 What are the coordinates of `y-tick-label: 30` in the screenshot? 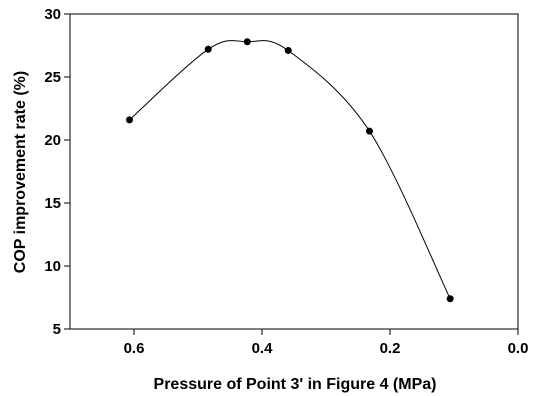 It's located at (52, 14).